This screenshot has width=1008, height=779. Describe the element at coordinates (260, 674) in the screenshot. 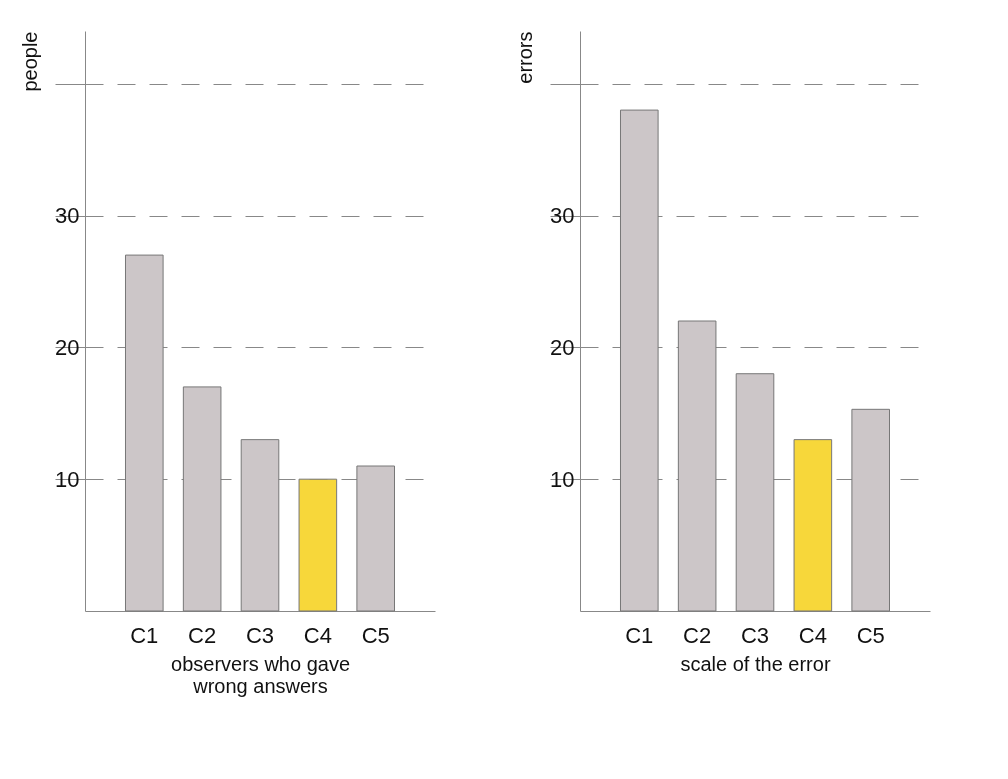

I see `x-axis-title: observers who gave wrong answers` at that location.